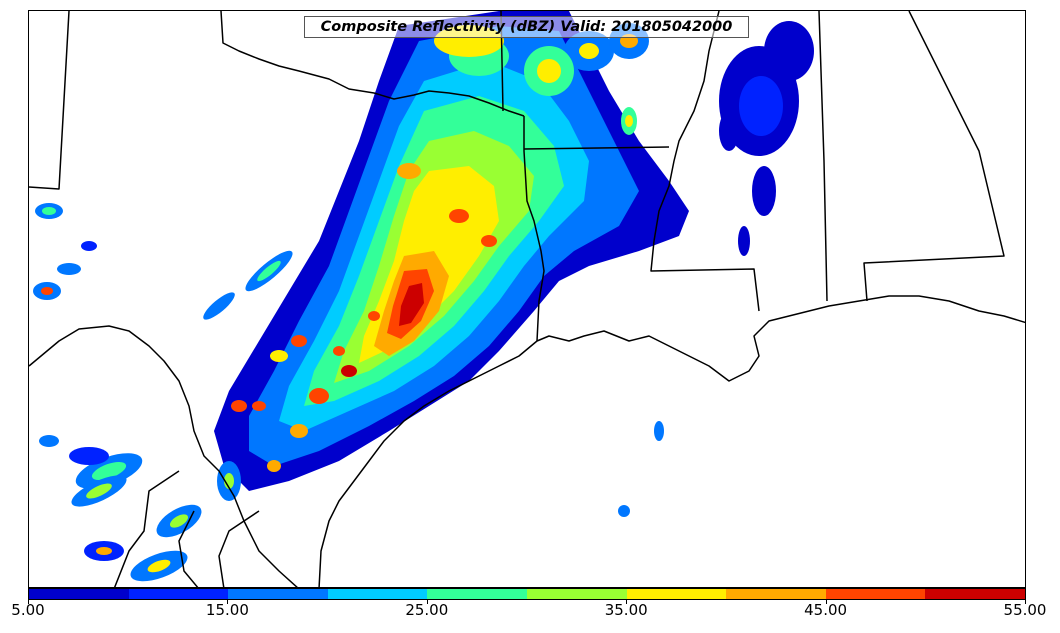 This screenshot has width=1060, height=633. Describe the element at coordinates (705, 161) in the screenshot. I see `state-border-mississippi-river` at that location.